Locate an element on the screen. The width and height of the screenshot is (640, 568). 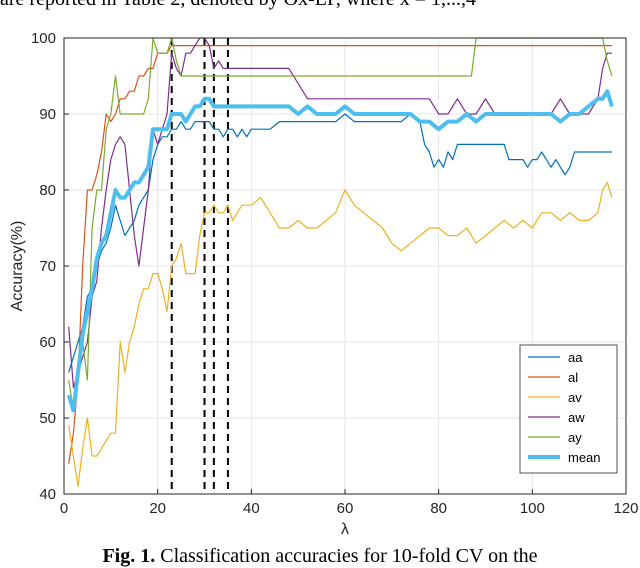
x-tick-label: 0 is located at coordinates (64, 508).